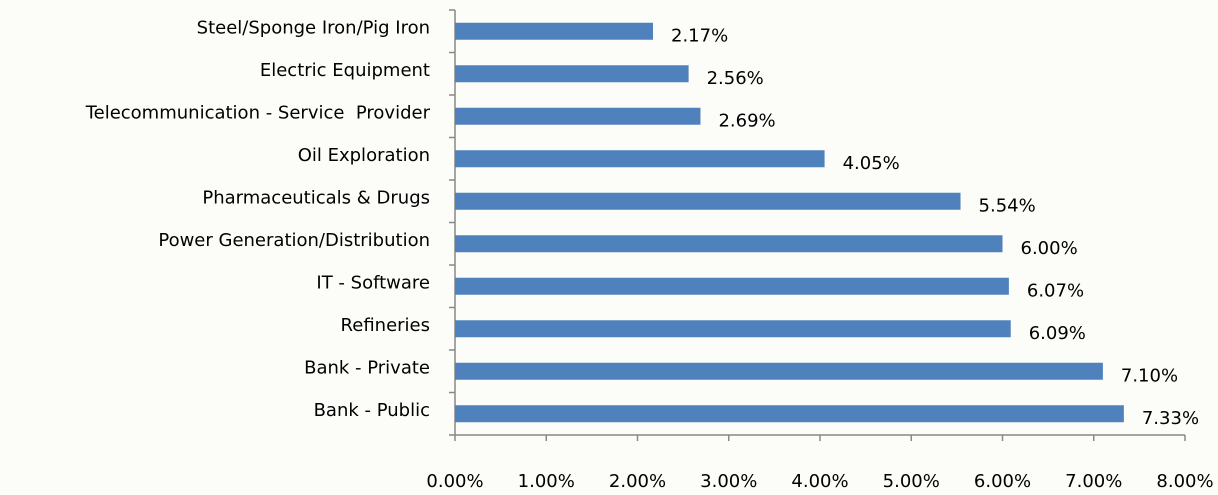 The width and height of the screenshot is (1218, 495). What do you see at coordinates (258, 112) in the screenshot?
I see `y-tick-label: Telecommunication - Service Provider` at bounding box center [258, 112].